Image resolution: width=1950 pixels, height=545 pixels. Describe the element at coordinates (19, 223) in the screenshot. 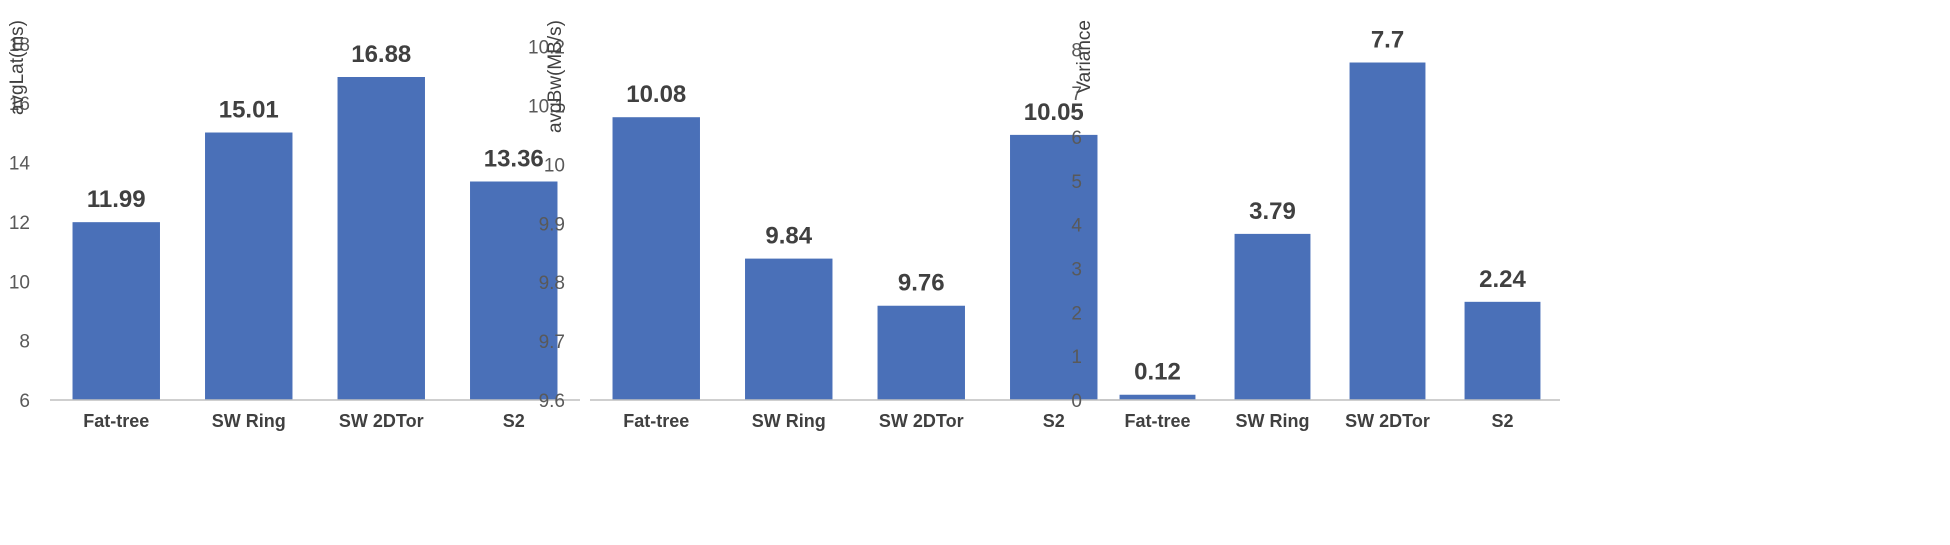

I see `y-tick-label: 12` at that location.